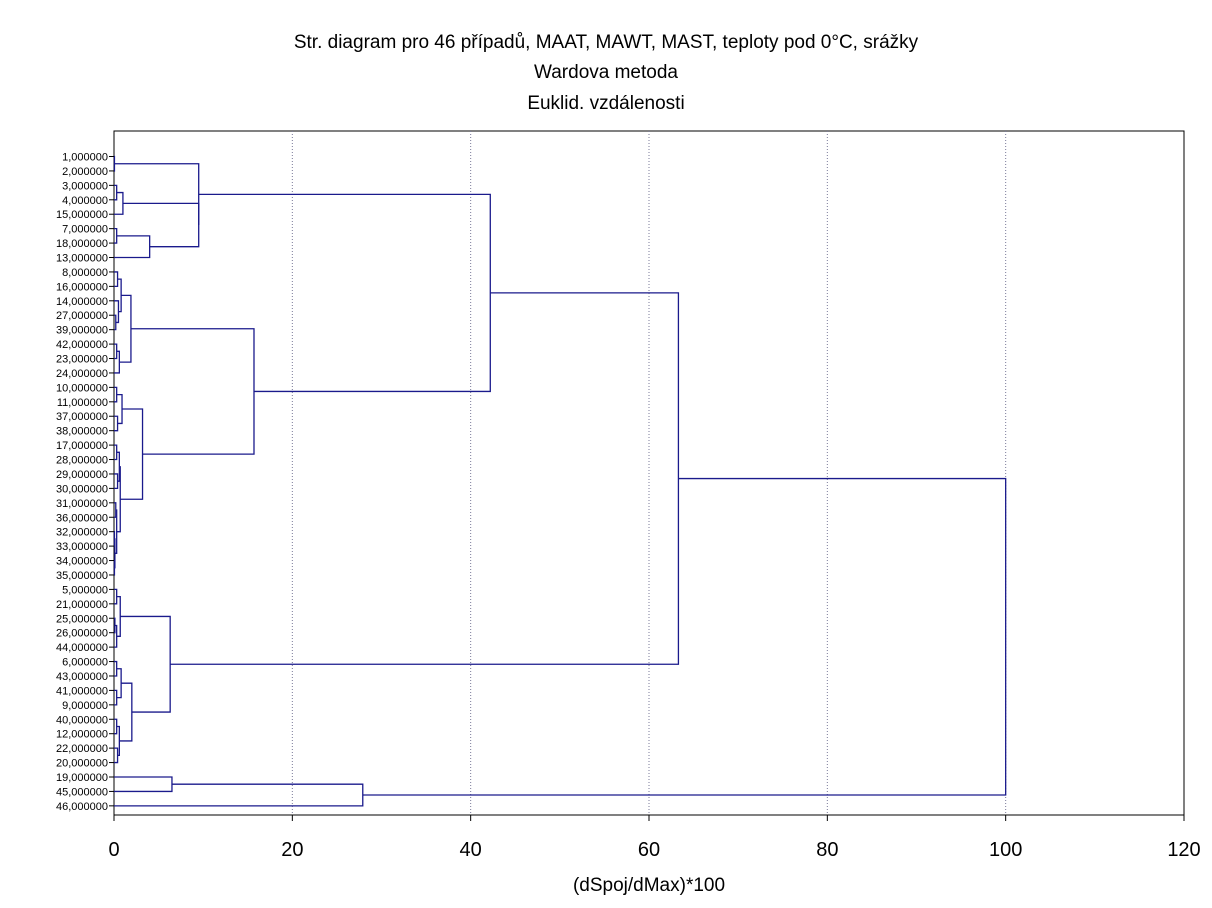 This screenshot has height=908, width=1212. What do you see at coordinates (82, 562) in the screenshot?
I see `leaf-label: 34,000000` at bounding box center [82, 562].